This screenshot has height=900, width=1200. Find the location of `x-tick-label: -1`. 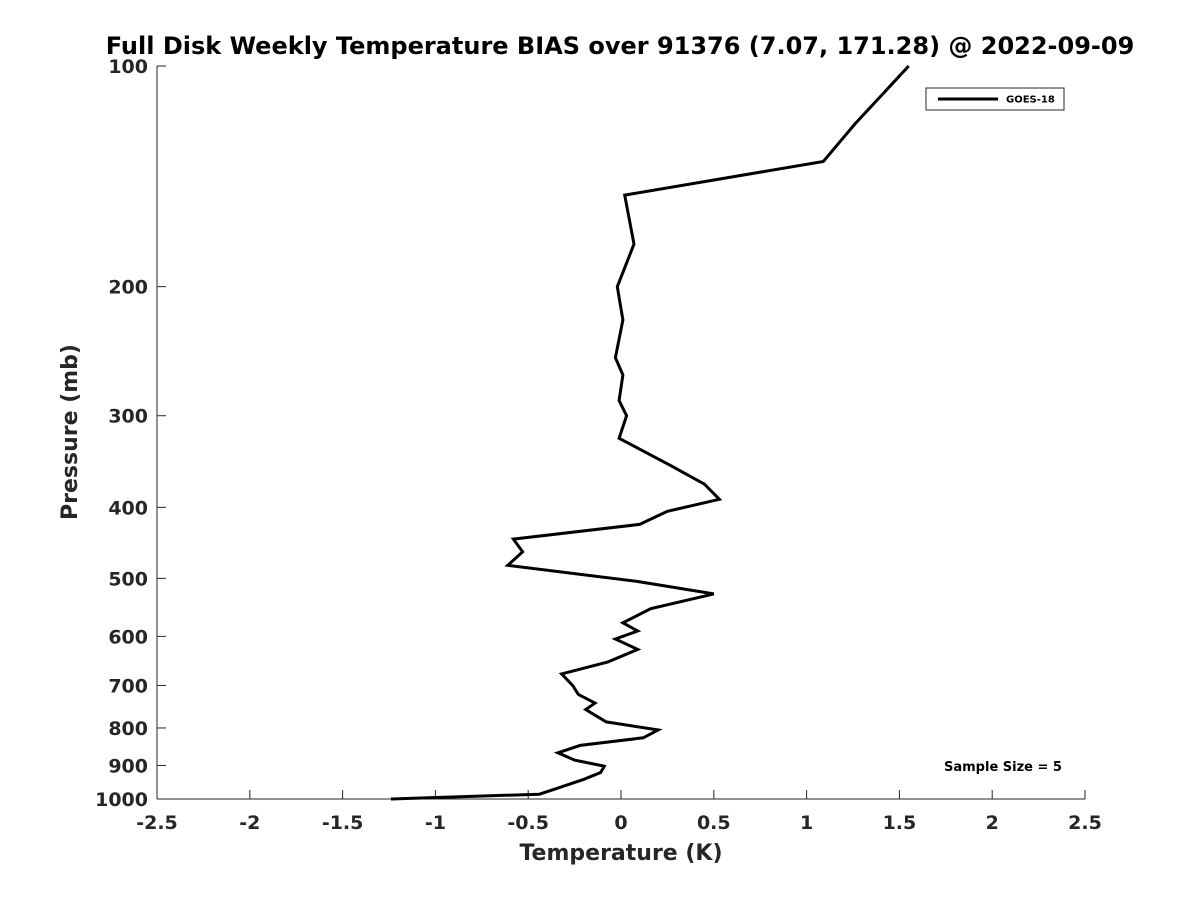

x-tick-label: -1 is located at coordinates (435, 823).